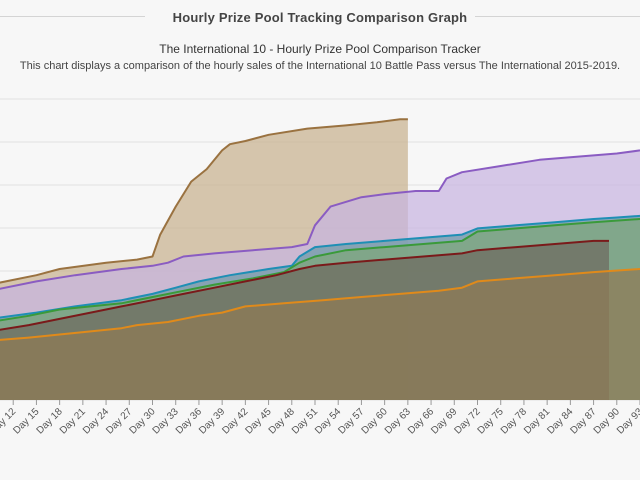 Image resolution: width=640 pixels, height=480 pixels. What do you see at coordinates (72, 16) in the screenshot?
I see `header-rule-left` at bounding box center [72, 16].